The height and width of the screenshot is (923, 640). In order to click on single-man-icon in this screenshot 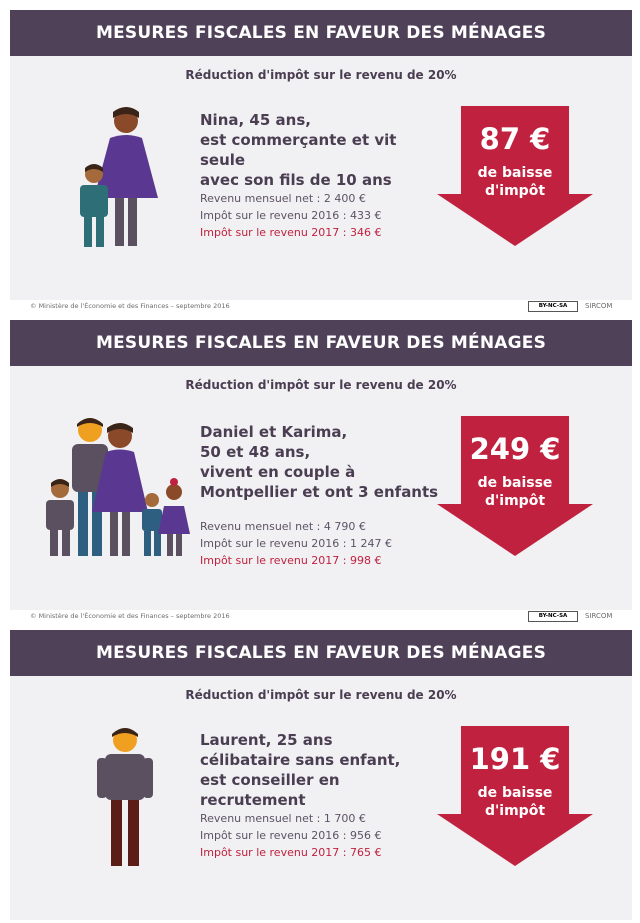, I will do `click(125, 797)`.